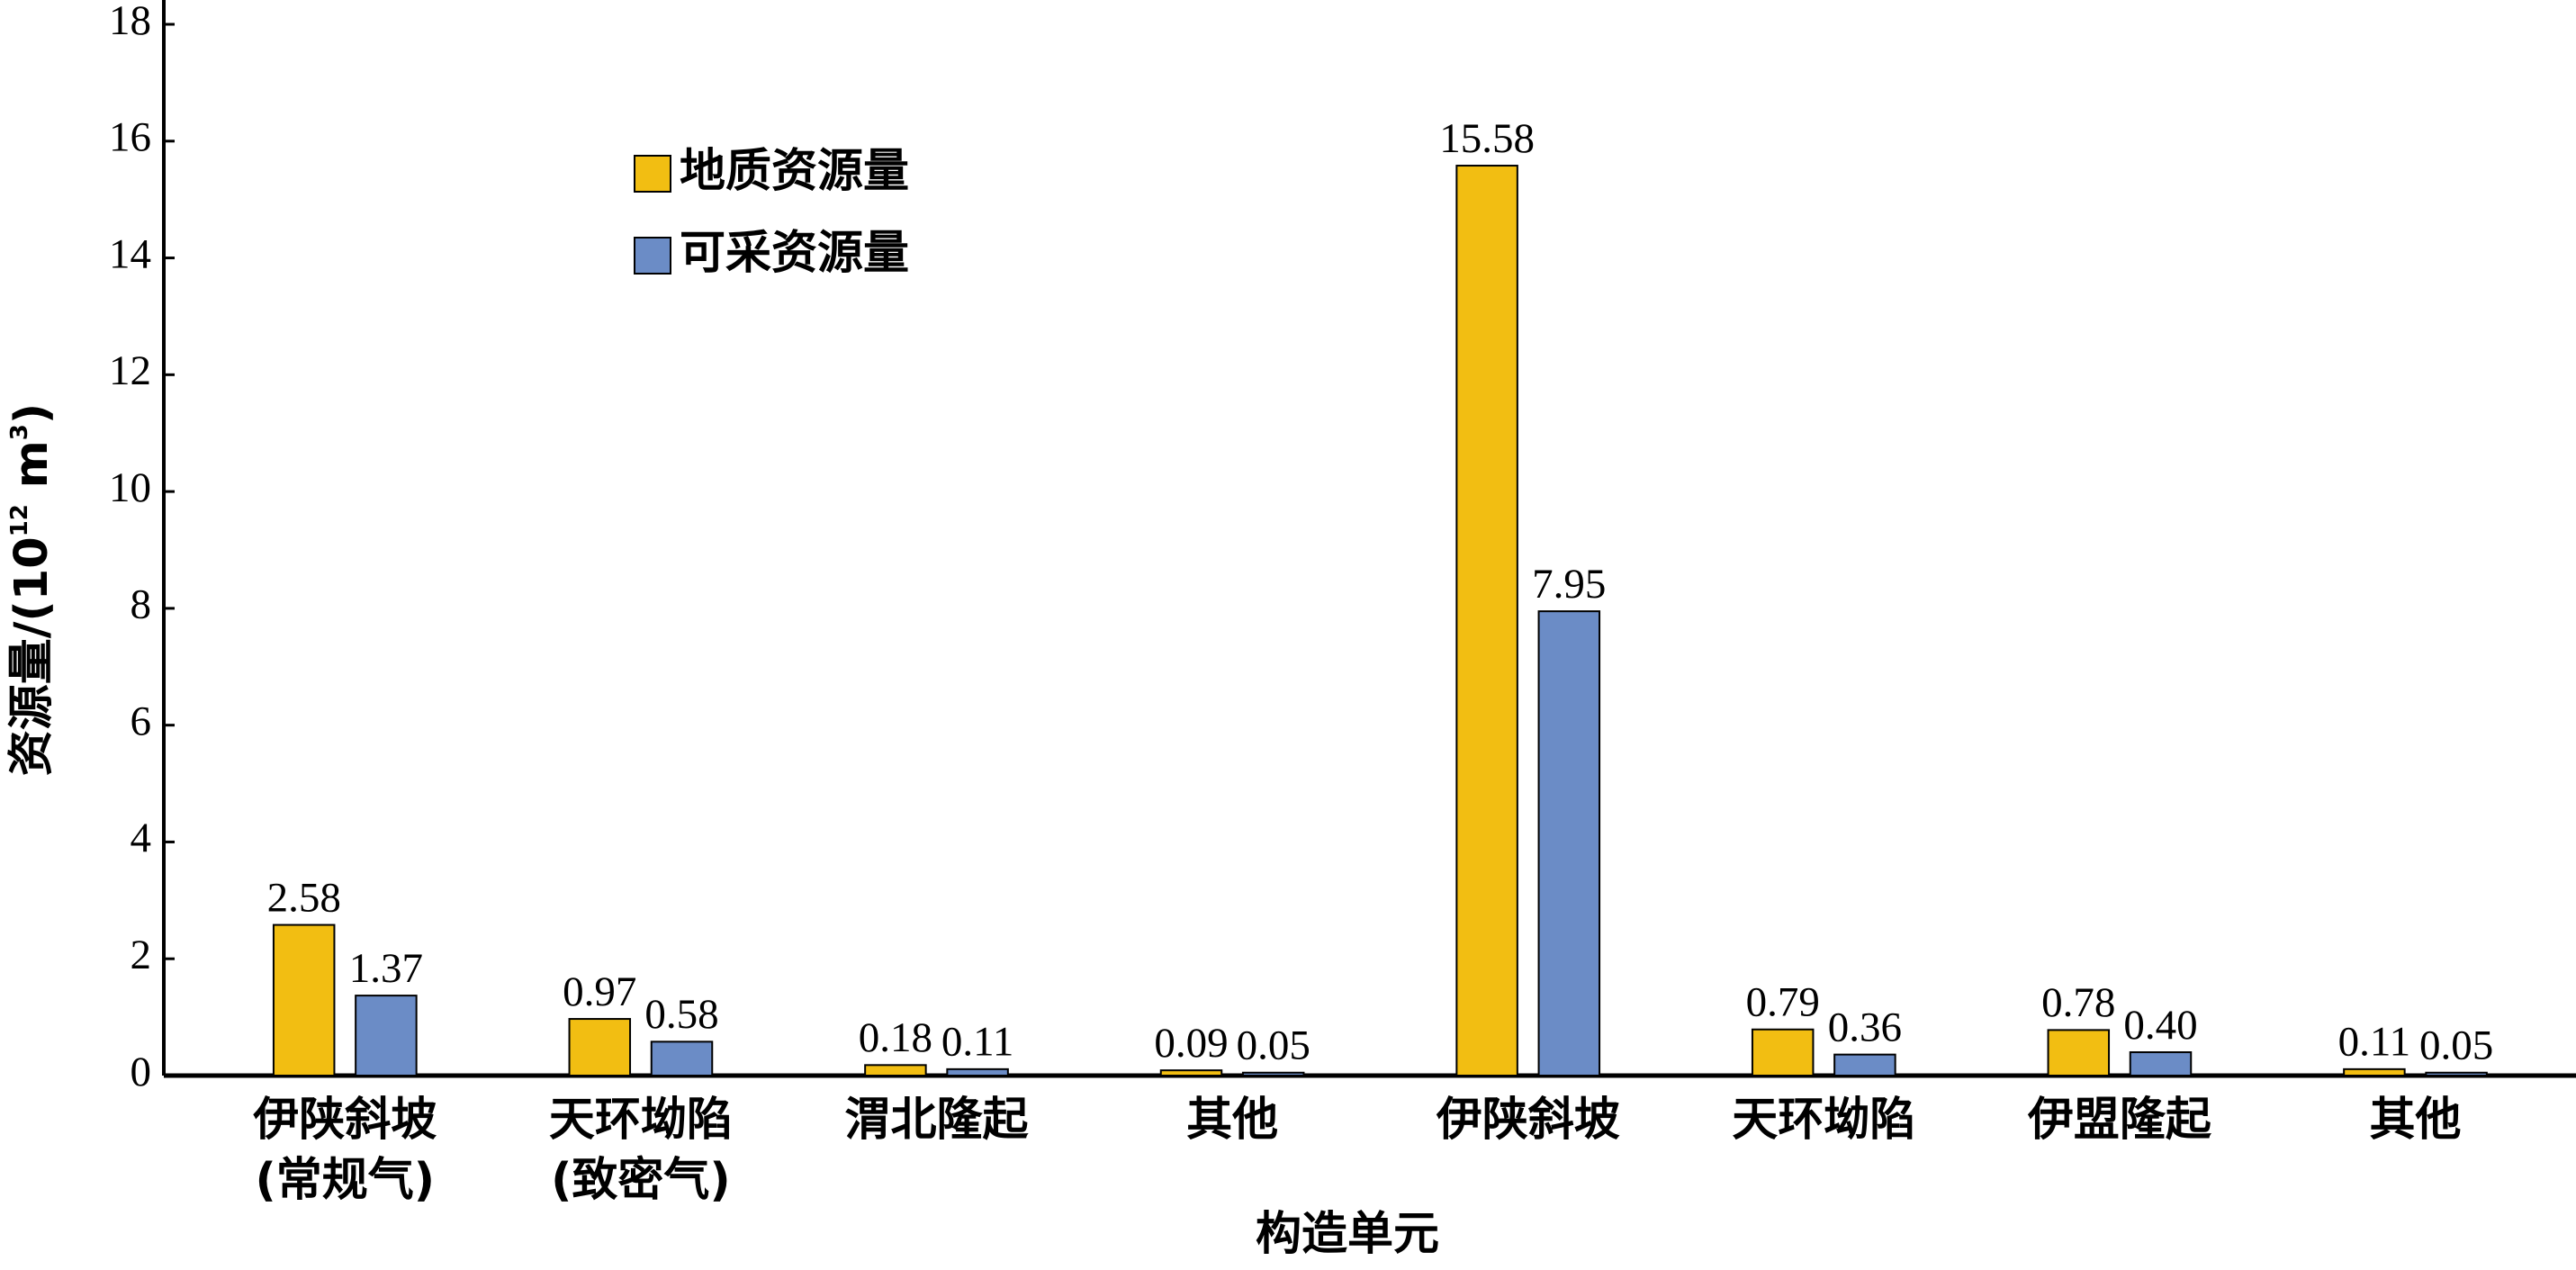  I want to click on y-tick-label: 4, so click(141, 838).